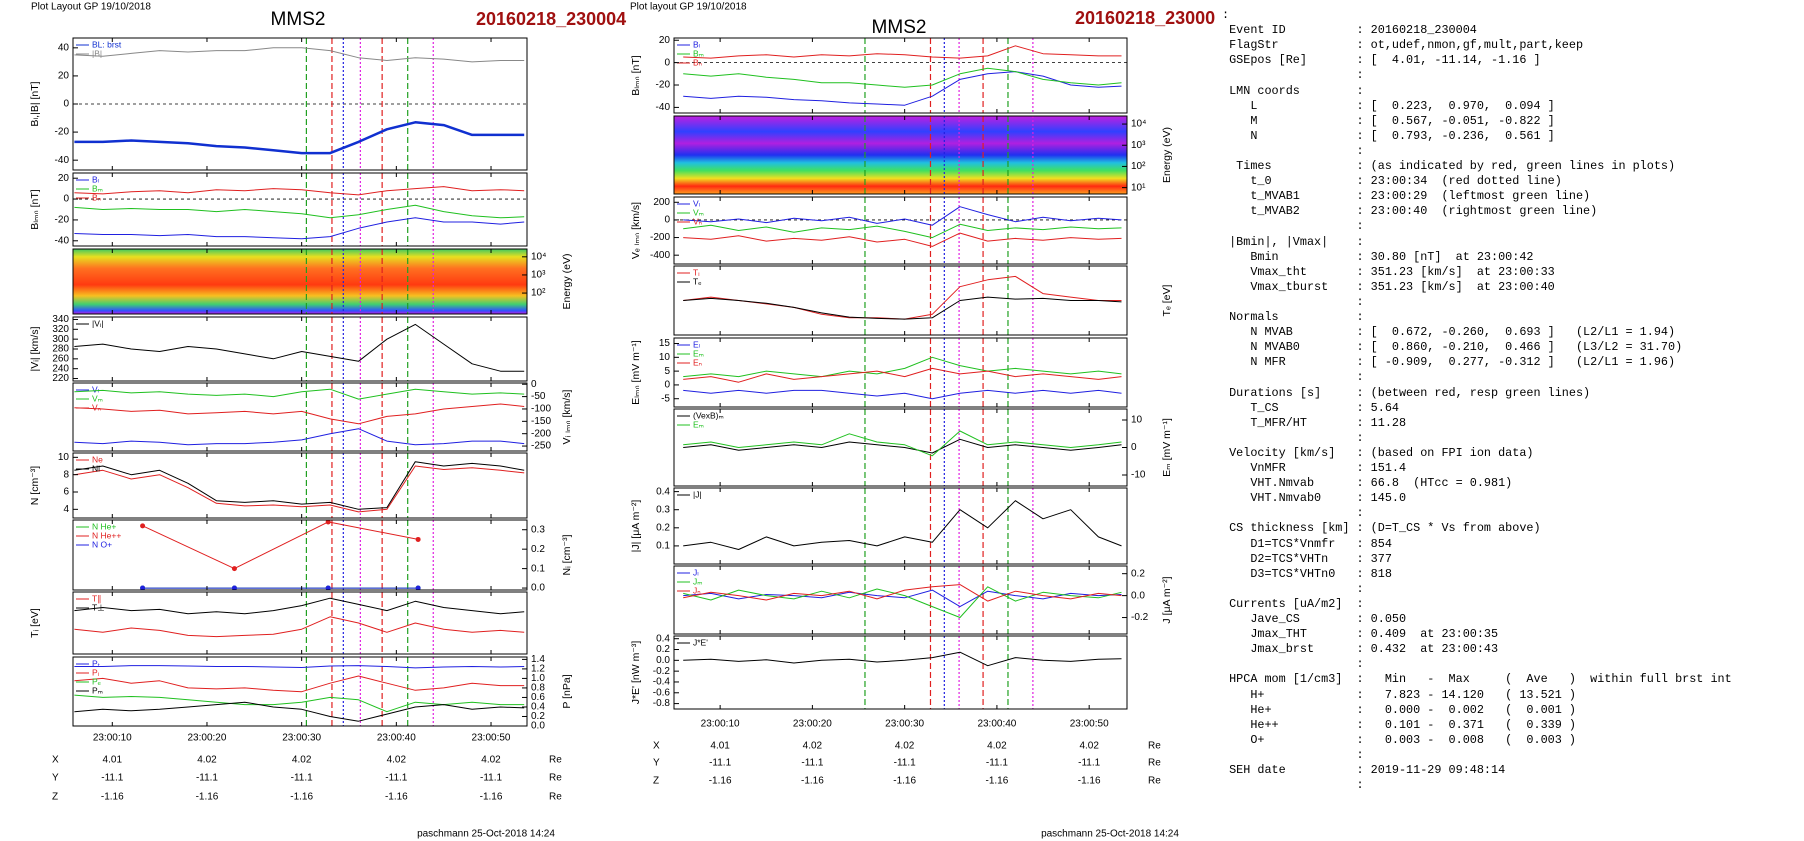  I want to click on y-axis-label: Bₗₘₙ [nT], so click(636, 75).